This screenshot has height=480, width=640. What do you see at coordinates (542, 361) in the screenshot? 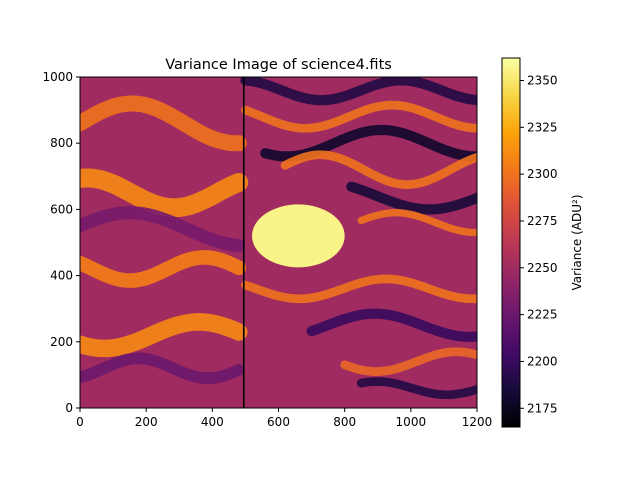
I see `colorbar-tick-label: 2200` at bounding box center [542, 361].